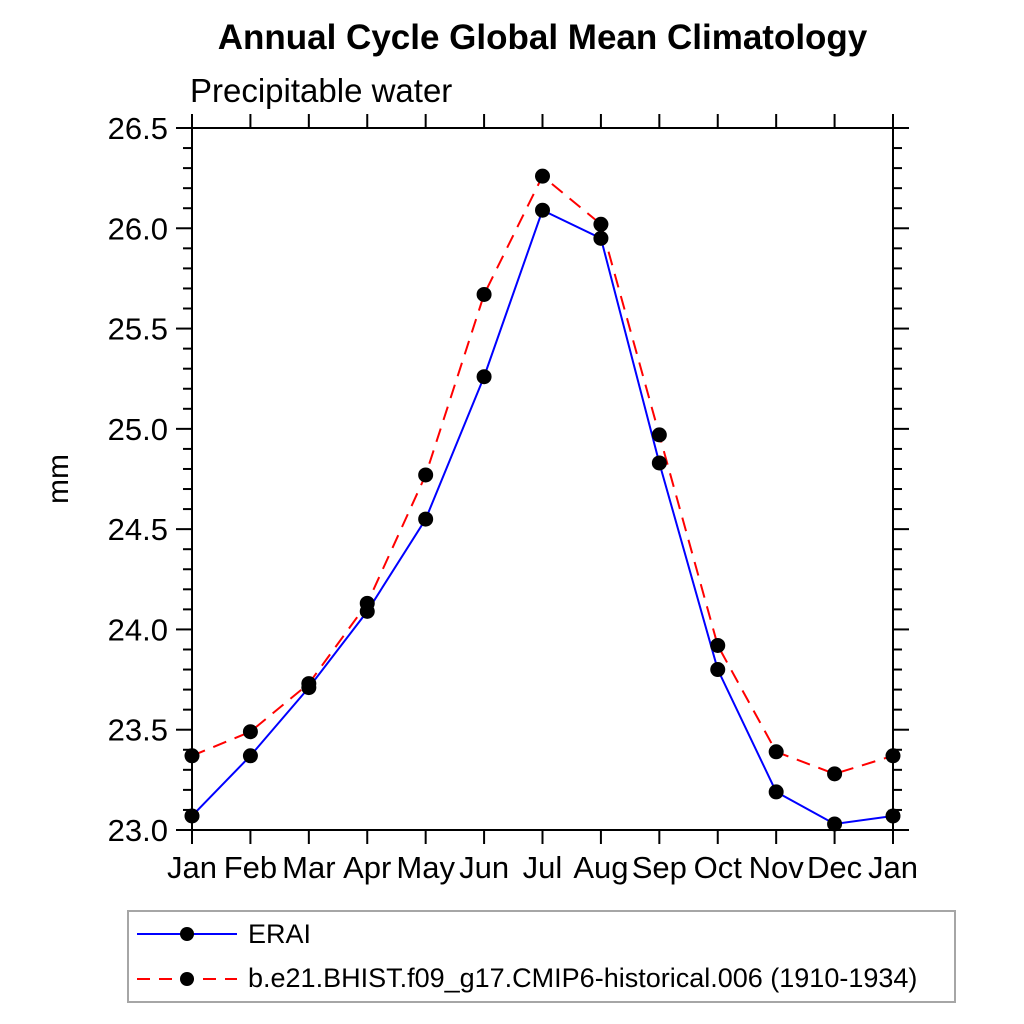  I want to click on x-tick-label: Sep, so click(659, 867).